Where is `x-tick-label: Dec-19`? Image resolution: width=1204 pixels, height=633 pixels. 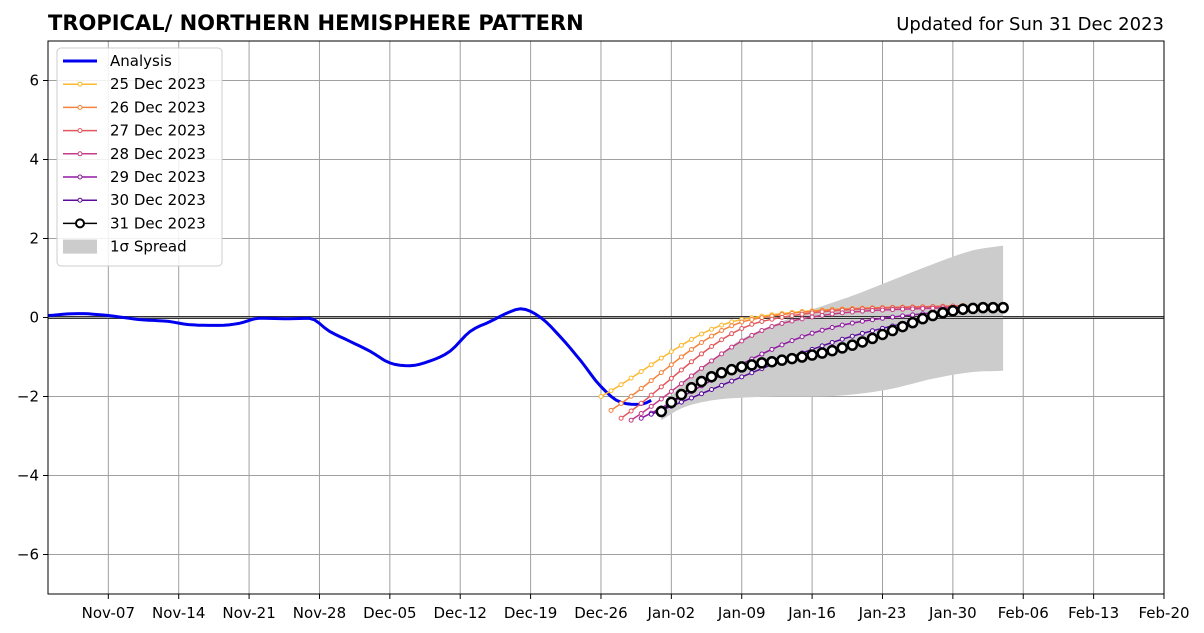 x-tick-label: Dec-19 is located at coordinates (531, 613).